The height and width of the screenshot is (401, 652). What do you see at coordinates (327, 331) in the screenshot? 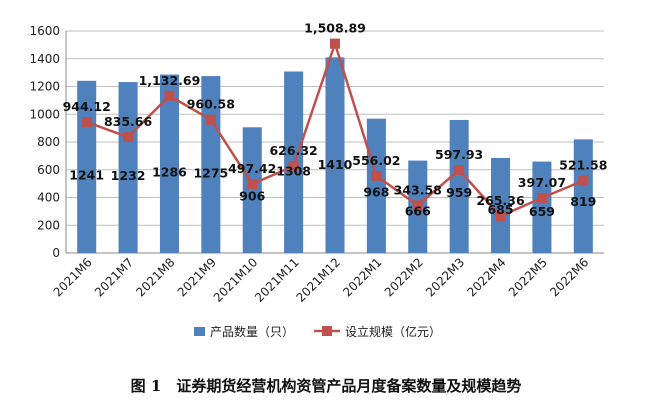
I see `legend-swatch-marker` at bounding box center [327, 331].